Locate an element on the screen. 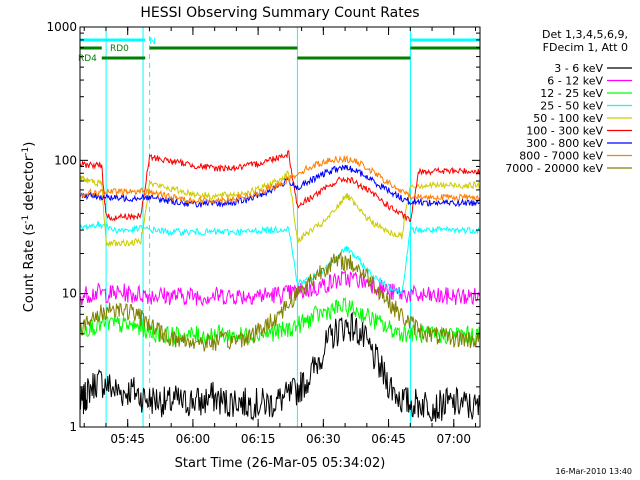 The width and height of the screenshot is (640, 480). legend-label-4: 50 - 100 keV is located at coordinates (568, 118).